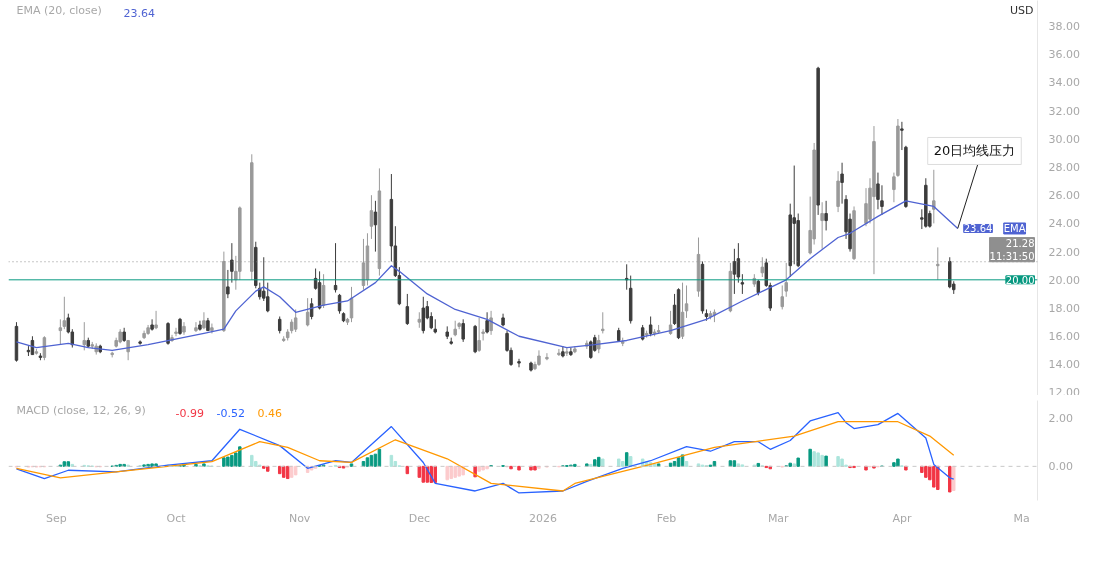  I want to click on annotation: -0.52, so click(230, 413).